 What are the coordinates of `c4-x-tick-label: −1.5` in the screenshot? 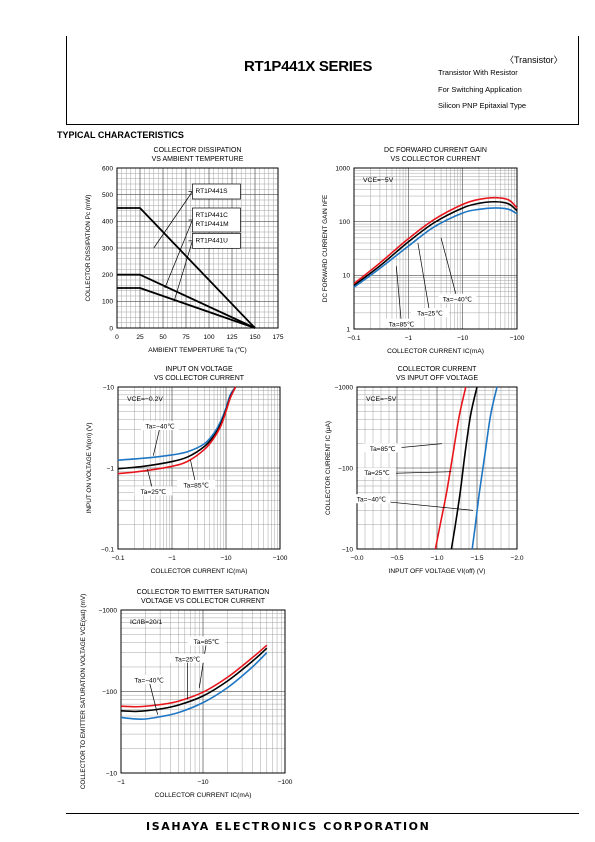 It's located at (476, 558).